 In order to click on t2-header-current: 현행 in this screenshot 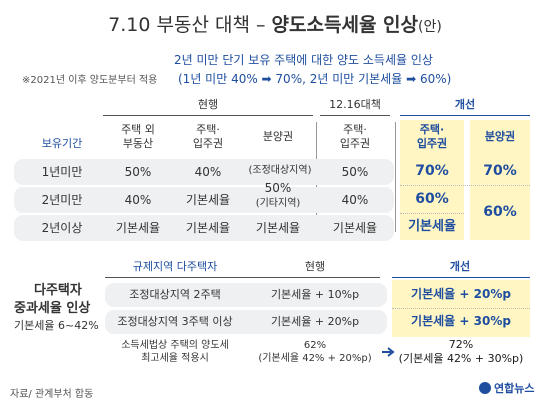, I will do `click(315, 266)`.